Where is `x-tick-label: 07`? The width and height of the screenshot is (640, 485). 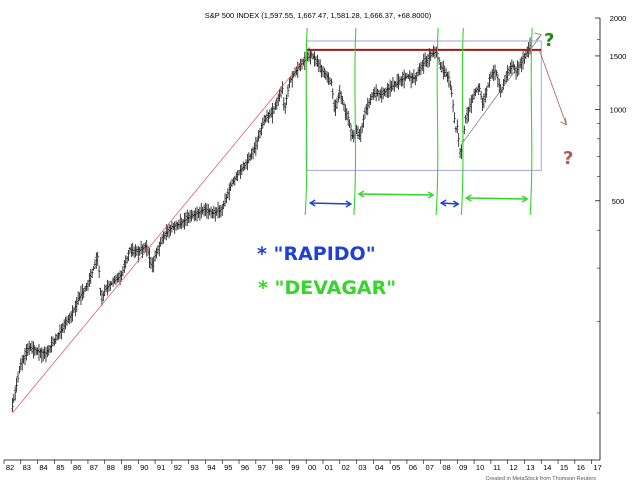 x-tick-label: 07 is located at coordinates (430, 467).